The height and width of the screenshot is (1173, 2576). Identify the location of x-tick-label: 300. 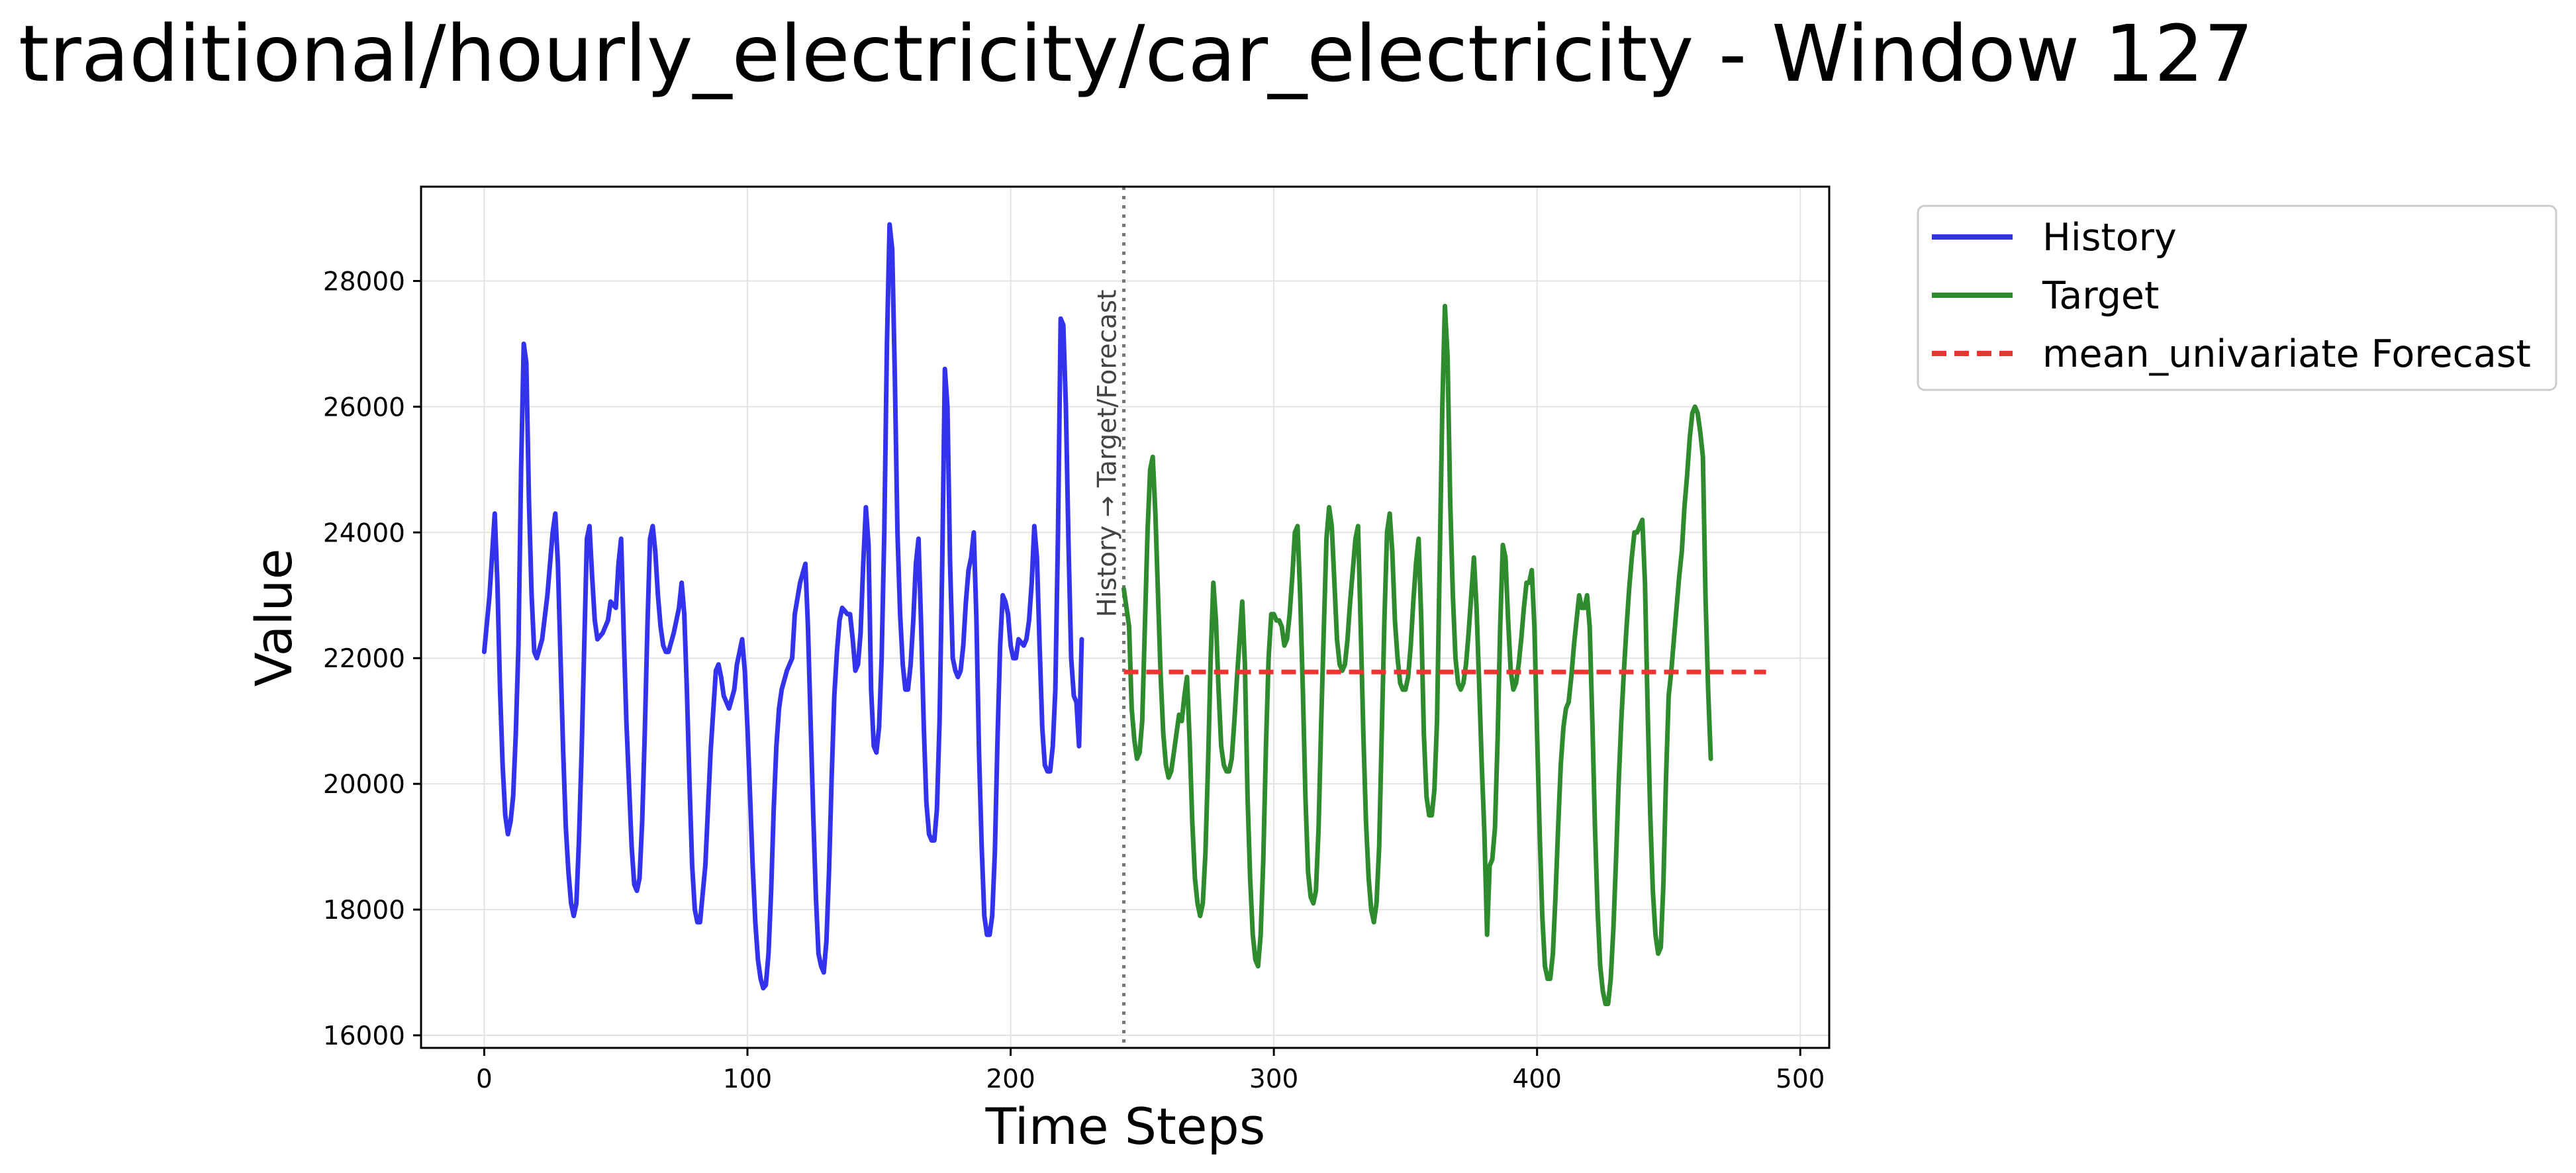
(1273, 1079).